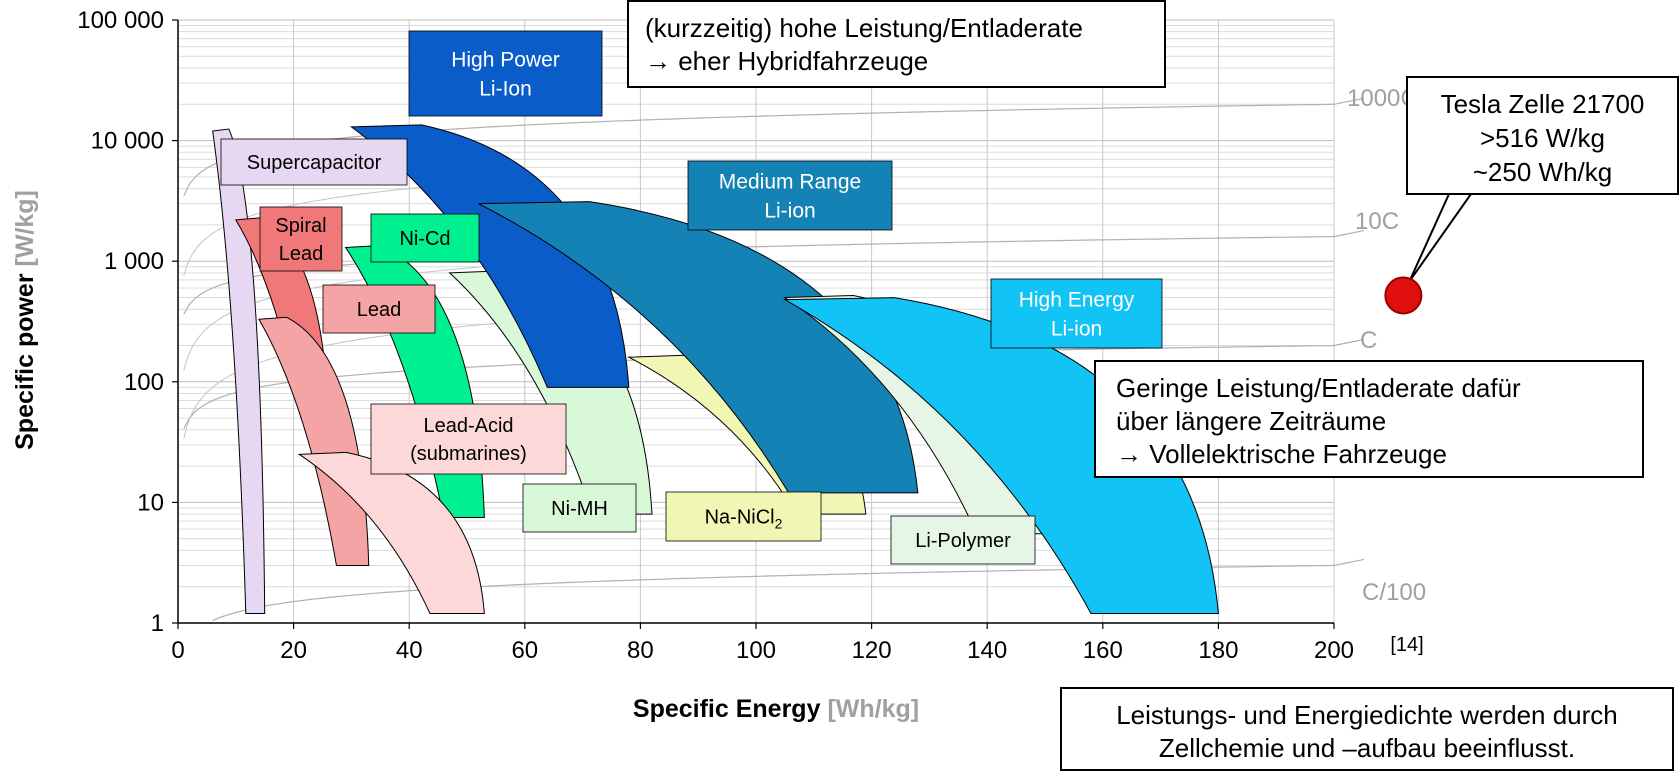 This screenshot has height=771, width=1679. Describe the element at coordinates (144, 382) in the screenshot. I see `y-tick-label: 100` at that location.